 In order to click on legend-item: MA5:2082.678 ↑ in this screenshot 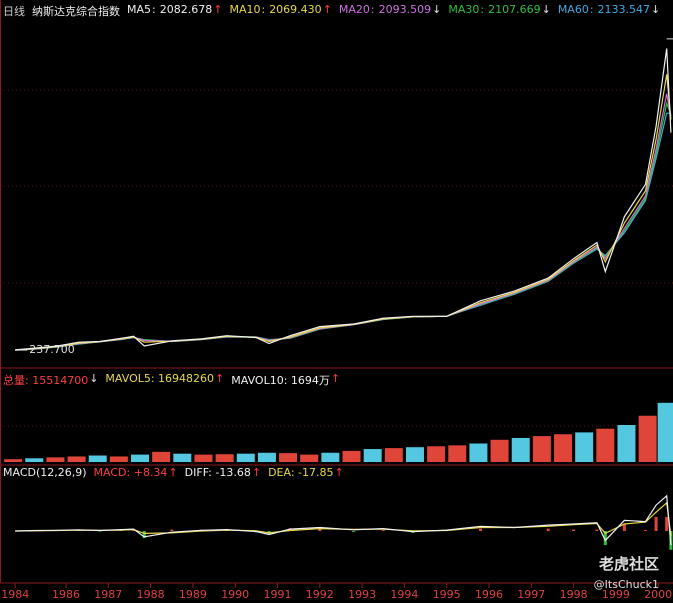, I will do `click(174, 11)`.